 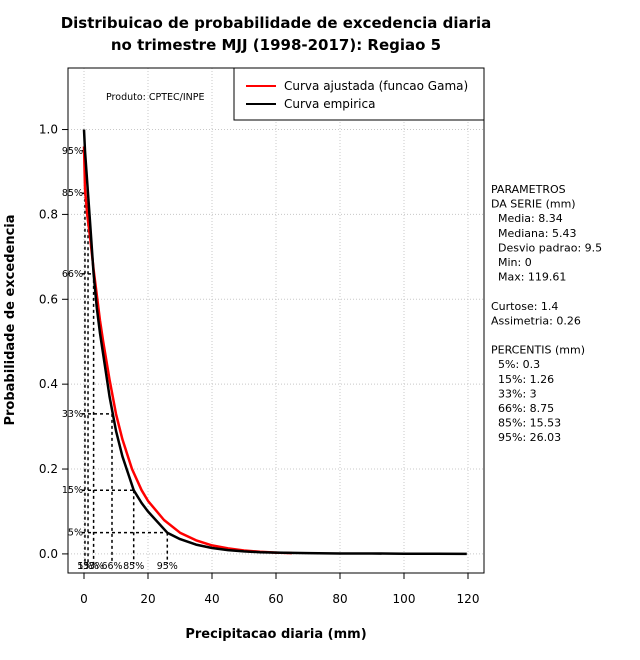 I want to click on y-tick-label: 1.0, so click(x=48, y=130).